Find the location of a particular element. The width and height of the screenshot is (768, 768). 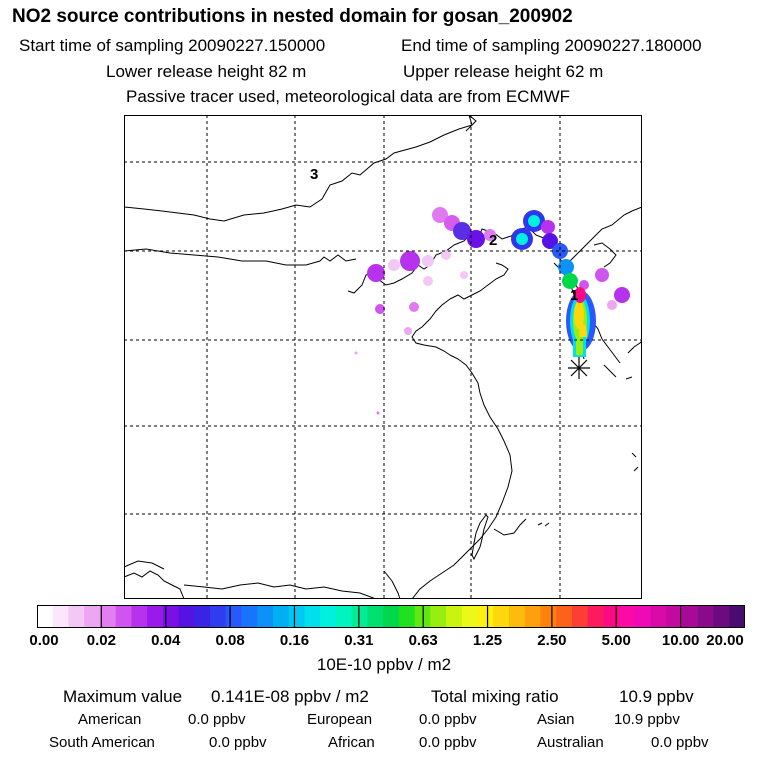

region-name: South American is located at coordinates (102, 742).